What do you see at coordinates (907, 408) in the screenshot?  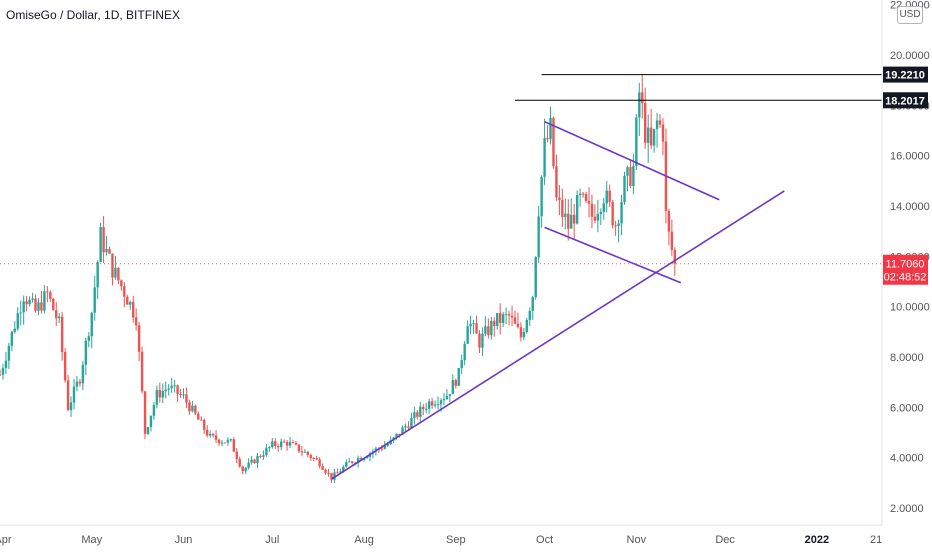 I see `price-tick-label: 6.0000` at bounding box center [907, 408].